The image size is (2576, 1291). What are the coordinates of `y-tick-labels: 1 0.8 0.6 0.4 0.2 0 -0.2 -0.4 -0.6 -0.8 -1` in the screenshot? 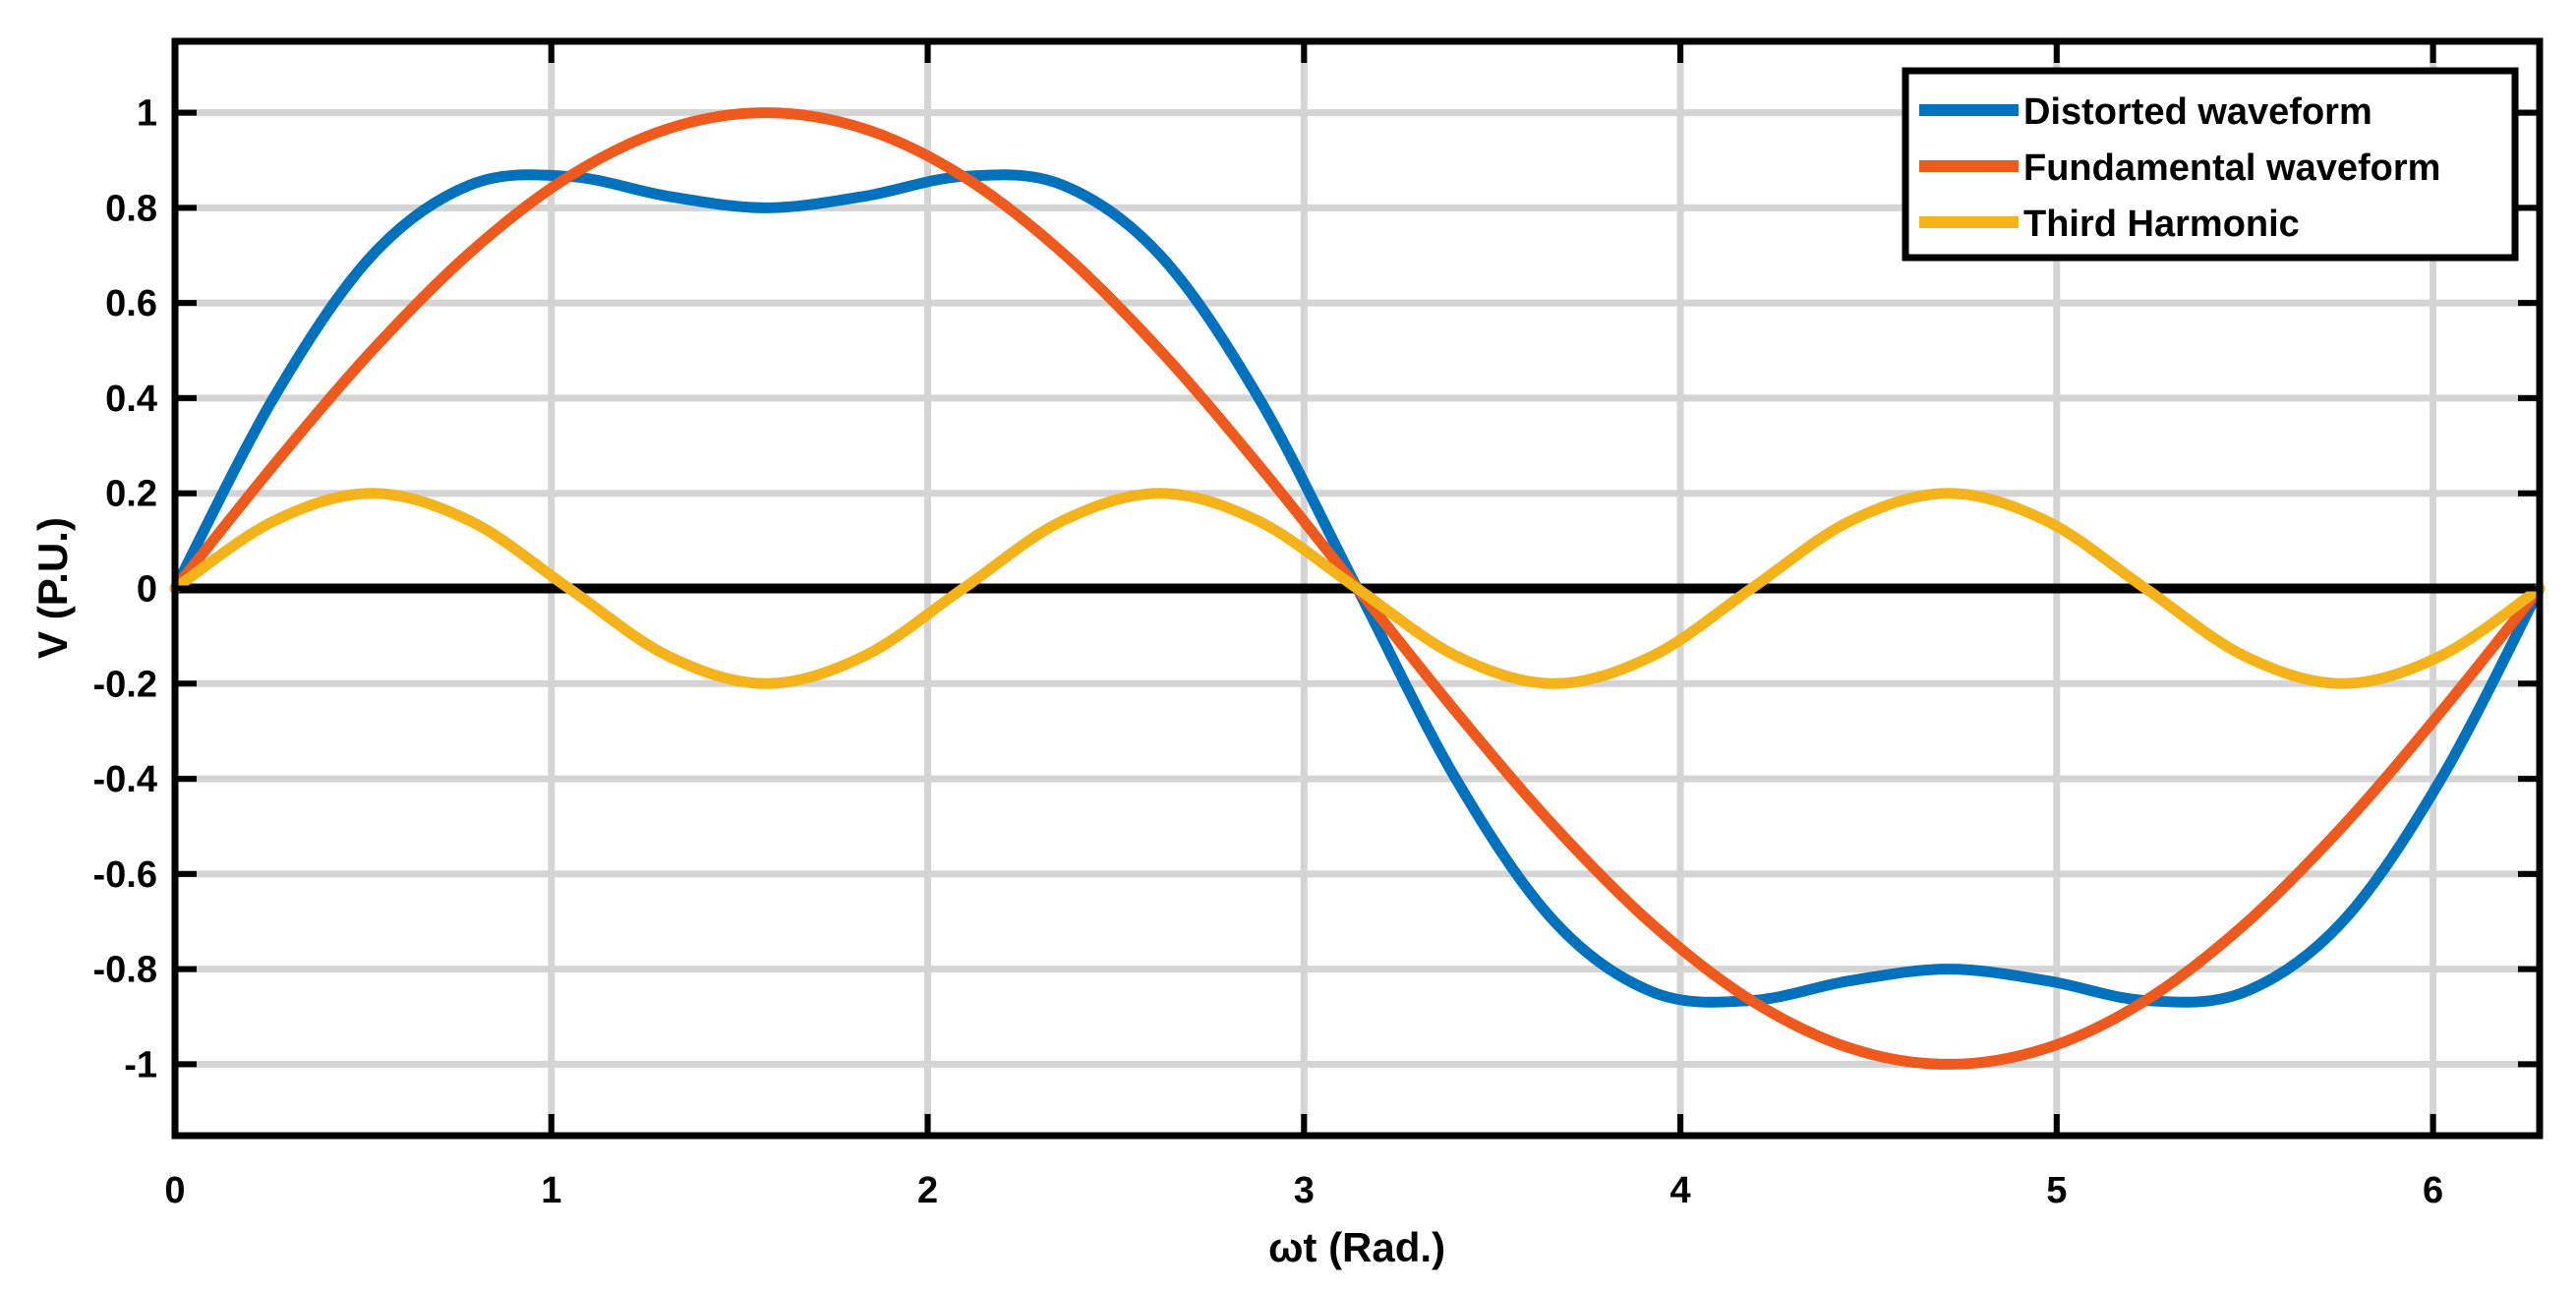 It's located at (125, 589).